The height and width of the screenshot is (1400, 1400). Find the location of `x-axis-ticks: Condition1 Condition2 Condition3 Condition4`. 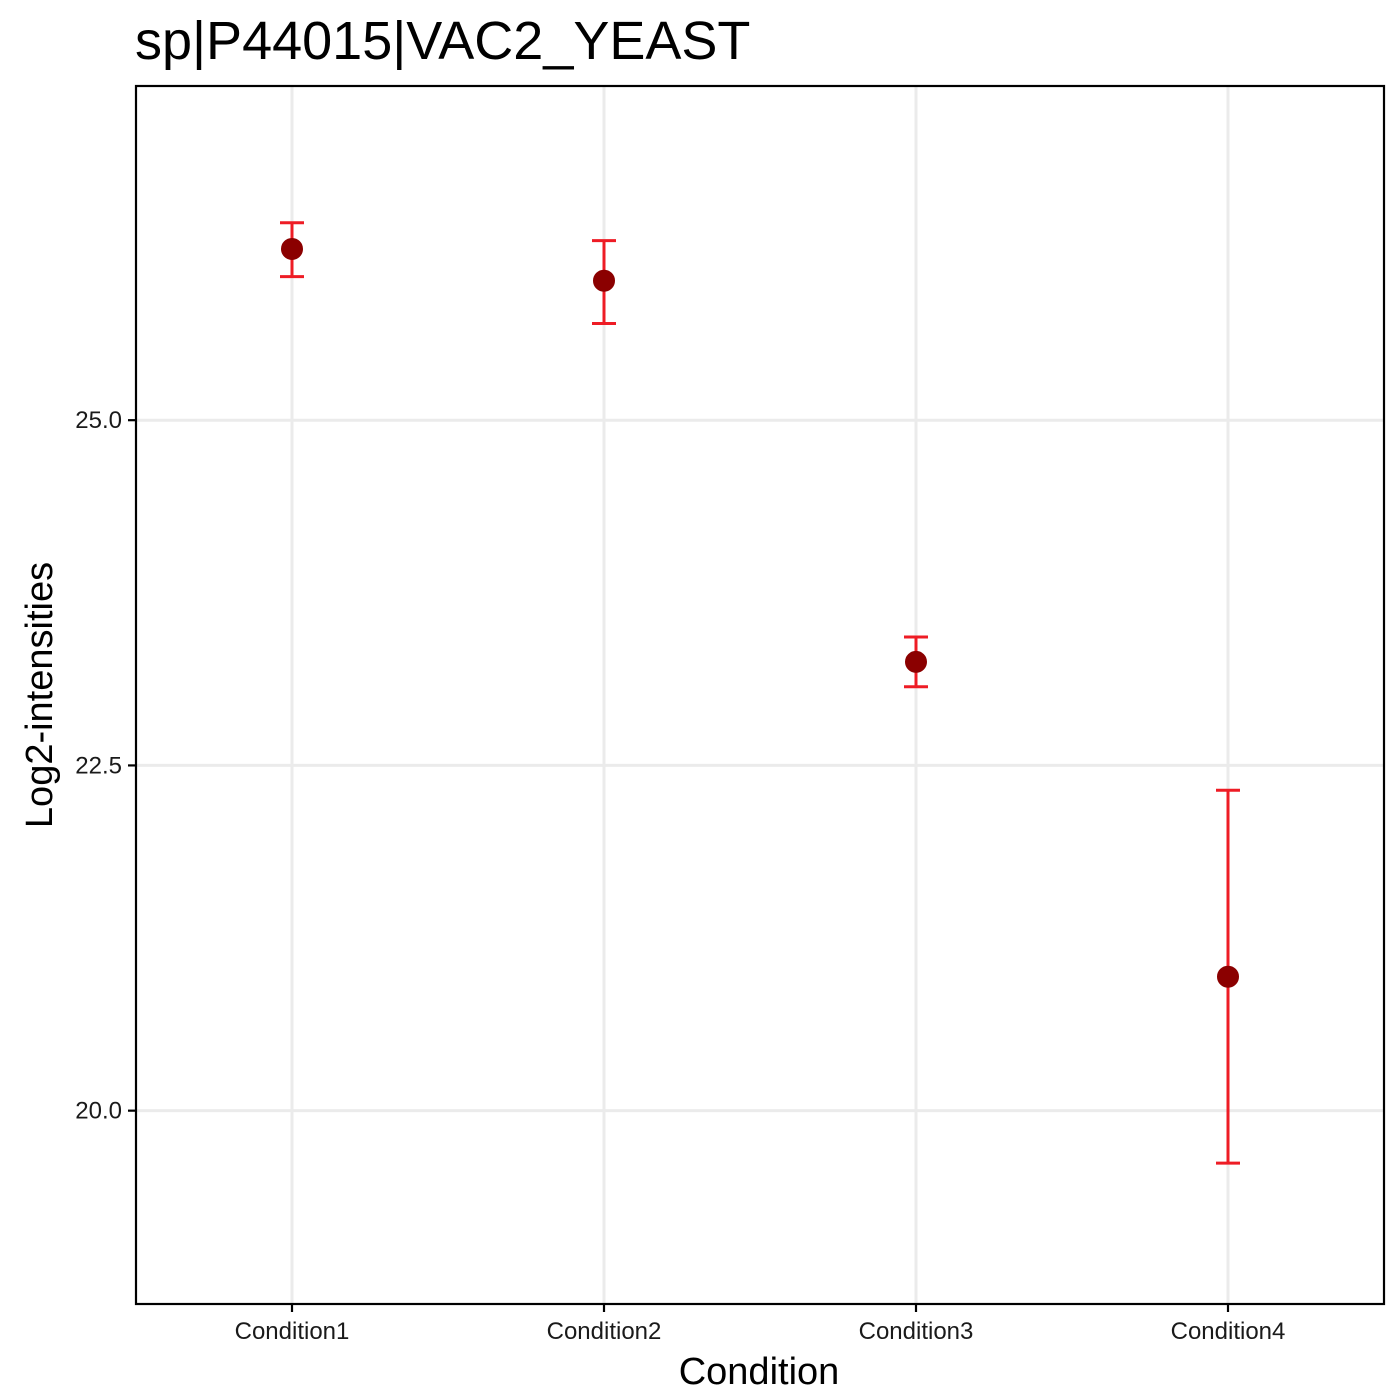

x-axis-ticks: Condition1 Condition2 Condition3 Condition4 is located at coordinates (760, 1324).